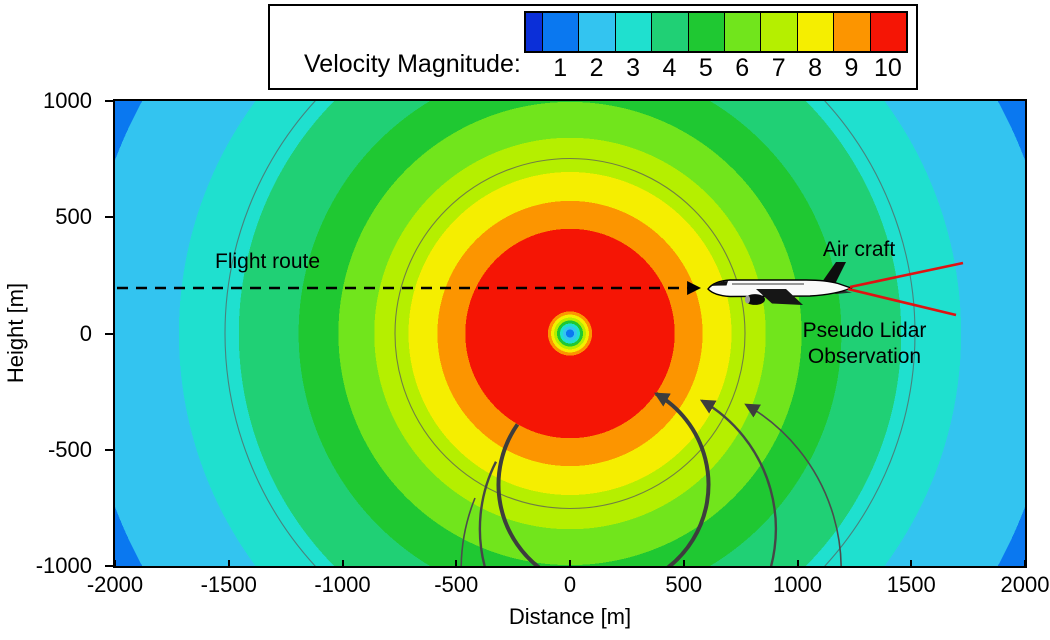 The image size is (1050, 640). I want to click on colorbar-tick-labels: 1 2 3 4 5 6 7 8 9 10, so click(724, 68).